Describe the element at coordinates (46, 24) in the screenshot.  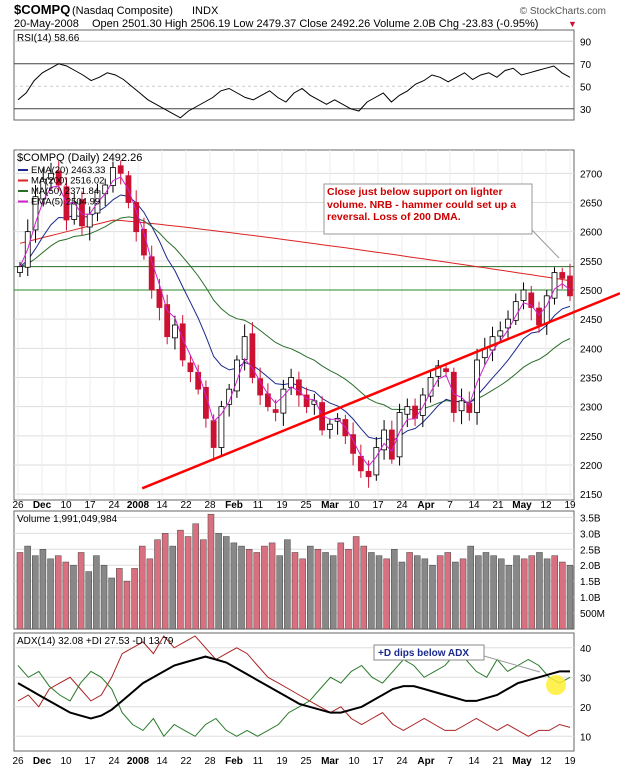
I see `header-date: 20-May-2008` at that location.